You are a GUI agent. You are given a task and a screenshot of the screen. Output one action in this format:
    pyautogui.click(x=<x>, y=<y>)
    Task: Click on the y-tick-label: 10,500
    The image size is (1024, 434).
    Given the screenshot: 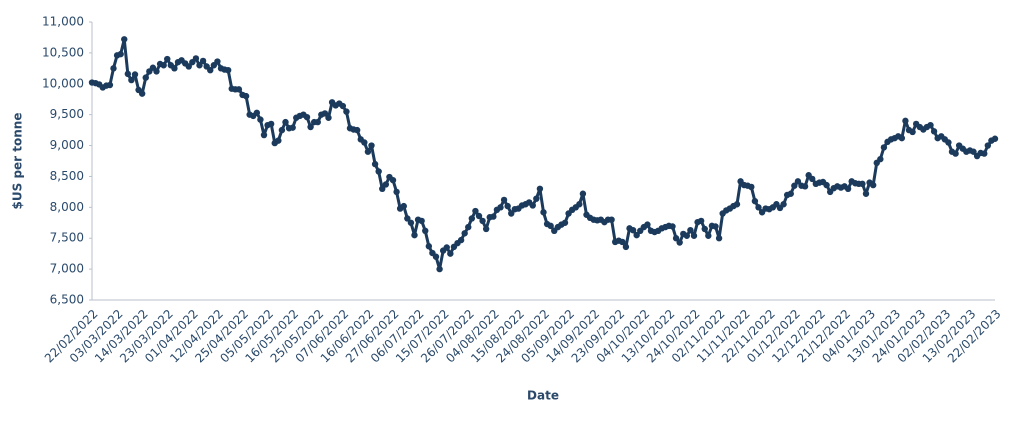 What is the action you would take?
    pyautogui.click(x=63, y=52)
    